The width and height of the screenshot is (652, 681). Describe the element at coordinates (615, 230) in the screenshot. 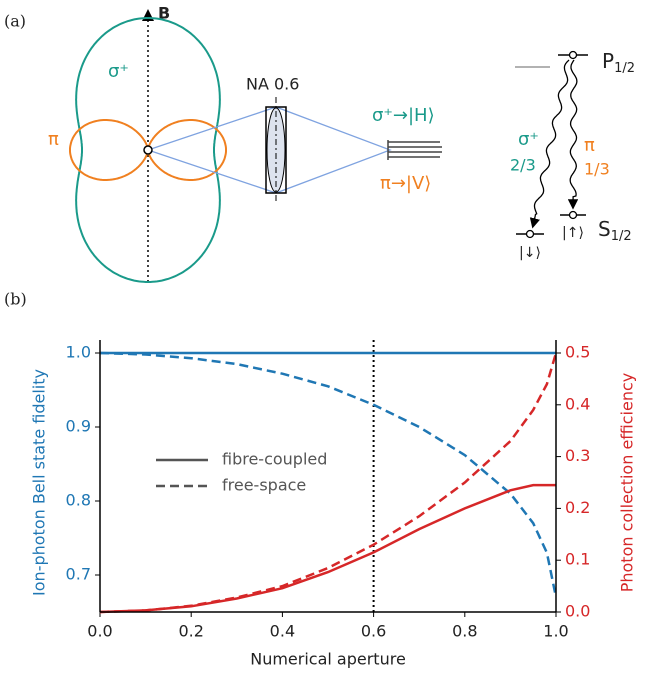

I see `s-label: S1/2` at that location.